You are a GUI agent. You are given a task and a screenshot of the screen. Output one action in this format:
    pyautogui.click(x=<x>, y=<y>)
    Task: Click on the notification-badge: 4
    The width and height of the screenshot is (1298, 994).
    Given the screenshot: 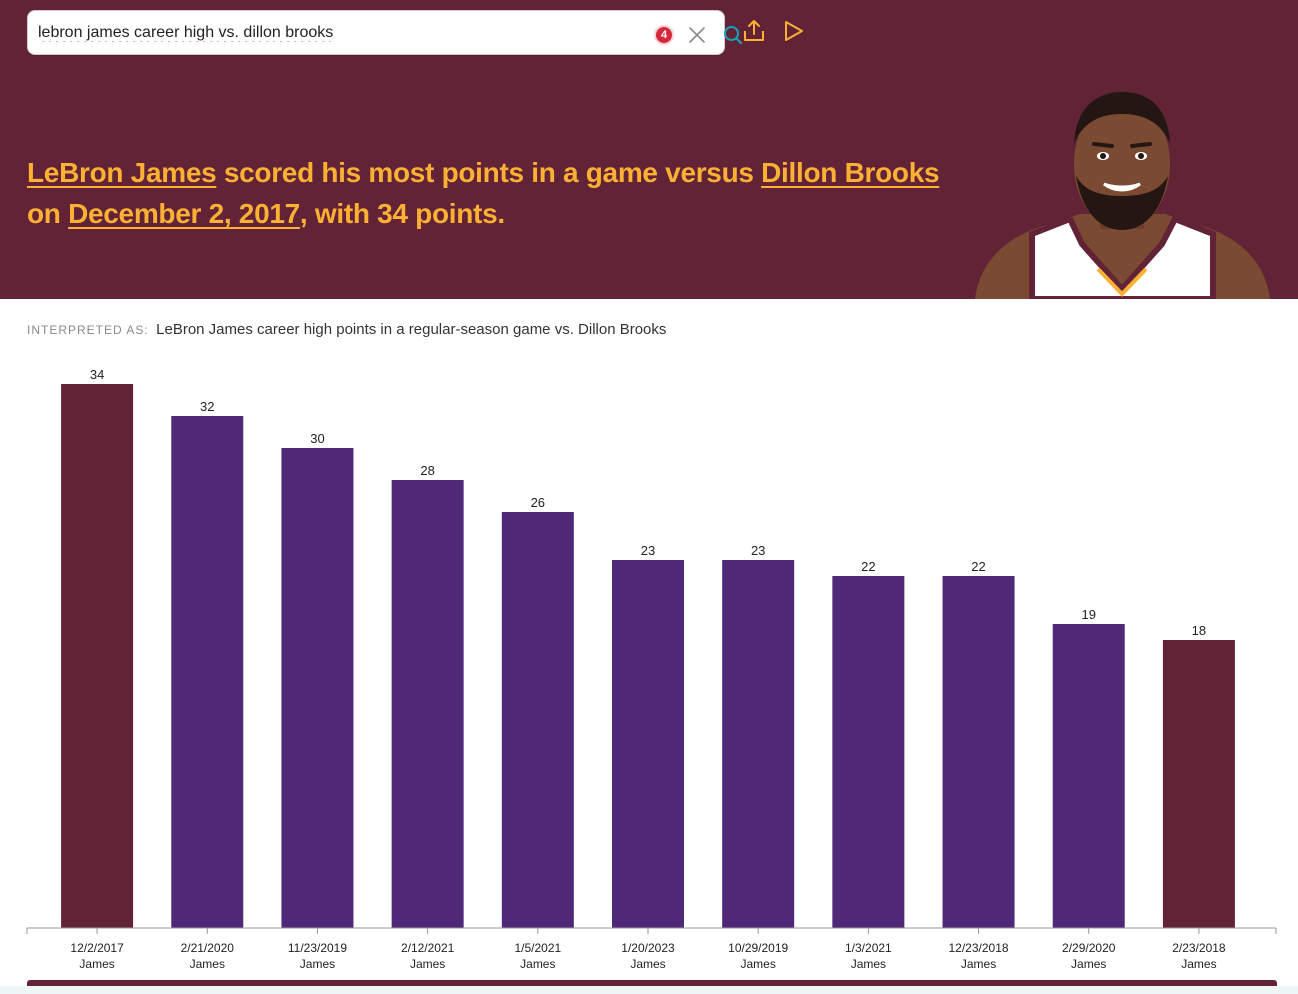 What is the action you would take?
    pyautogui.click(x=664, y=35)
    